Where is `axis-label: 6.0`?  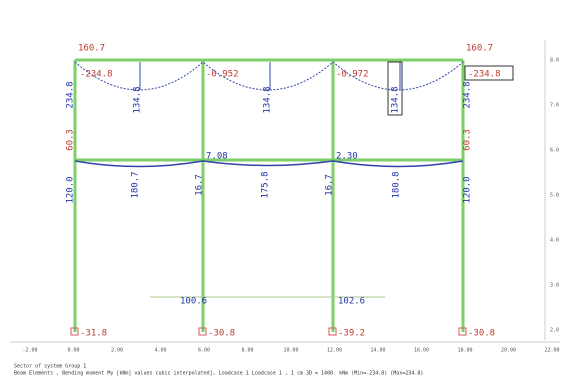 axis-label: 6.0 is located at coordinates (554, 151).